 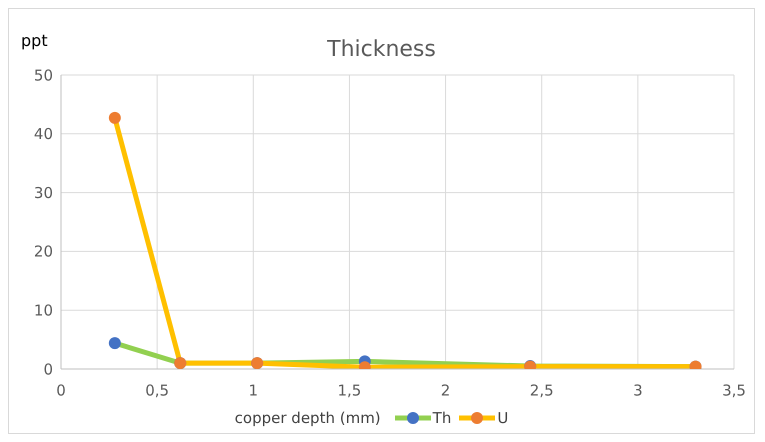 I want to click on y-axis-title: ppt, so click(x=34, y=40).